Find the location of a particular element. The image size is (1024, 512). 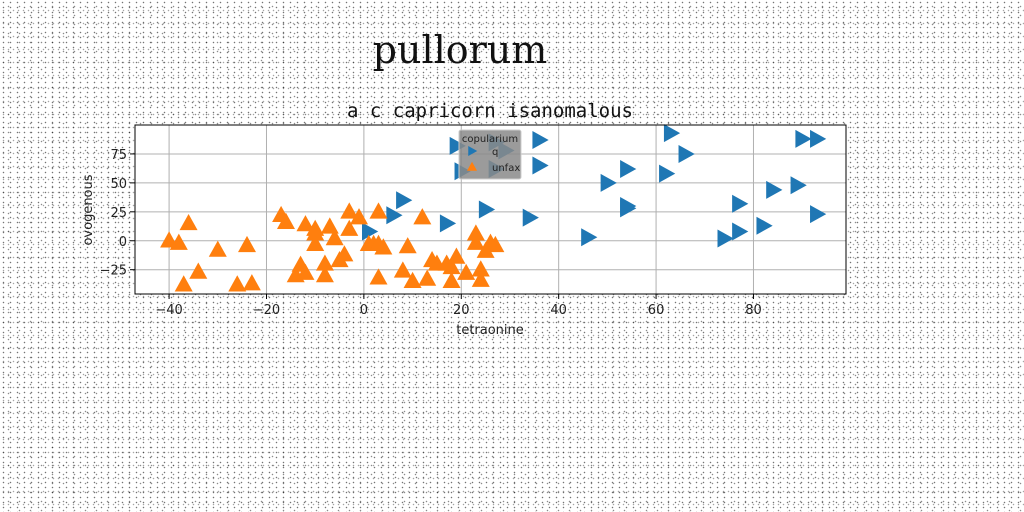

y-tick-label: 75 is located at coordinates (118, 155).